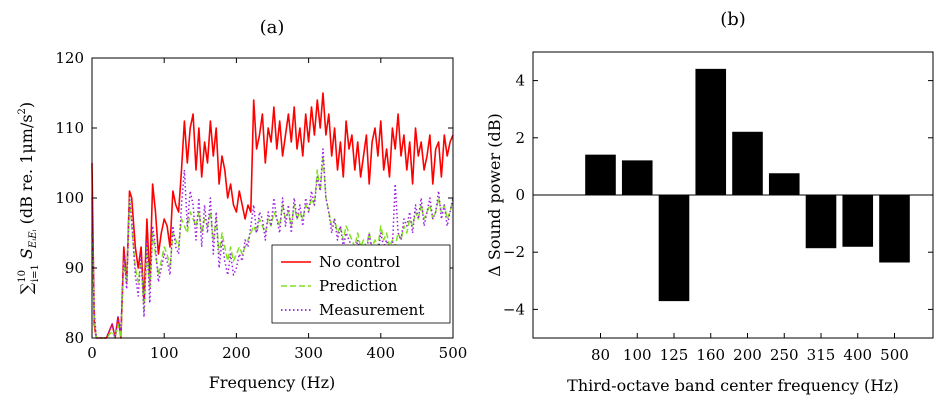 The image size is (942, 396). What do you see at coordinates (514, 252) in the screenshot?
I see `y-tick-label: −2` at bounding box center [514, 252].